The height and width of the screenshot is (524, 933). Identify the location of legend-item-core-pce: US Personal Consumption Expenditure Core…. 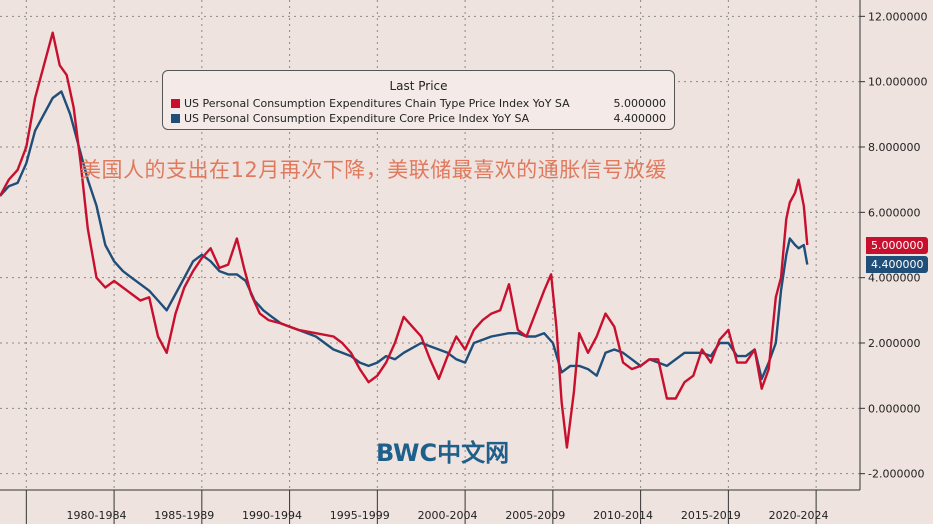
(418, 118).